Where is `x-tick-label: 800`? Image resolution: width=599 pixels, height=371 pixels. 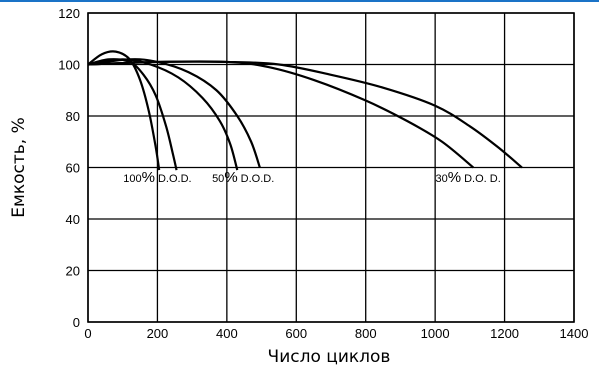
x-tick-label: 800 is located at coordinates (366, 333).